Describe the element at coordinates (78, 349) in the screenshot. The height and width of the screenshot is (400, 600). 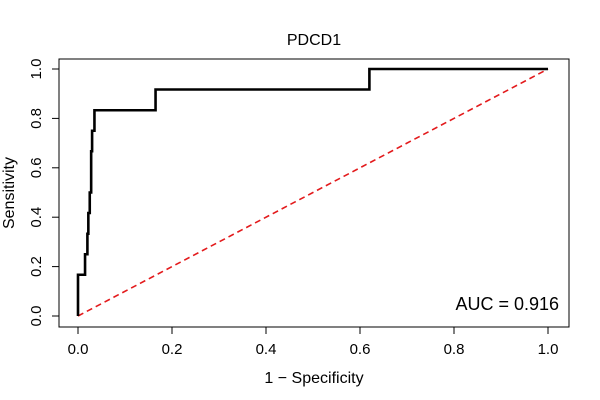
I see `x-tick-label: 0.0` at that location.